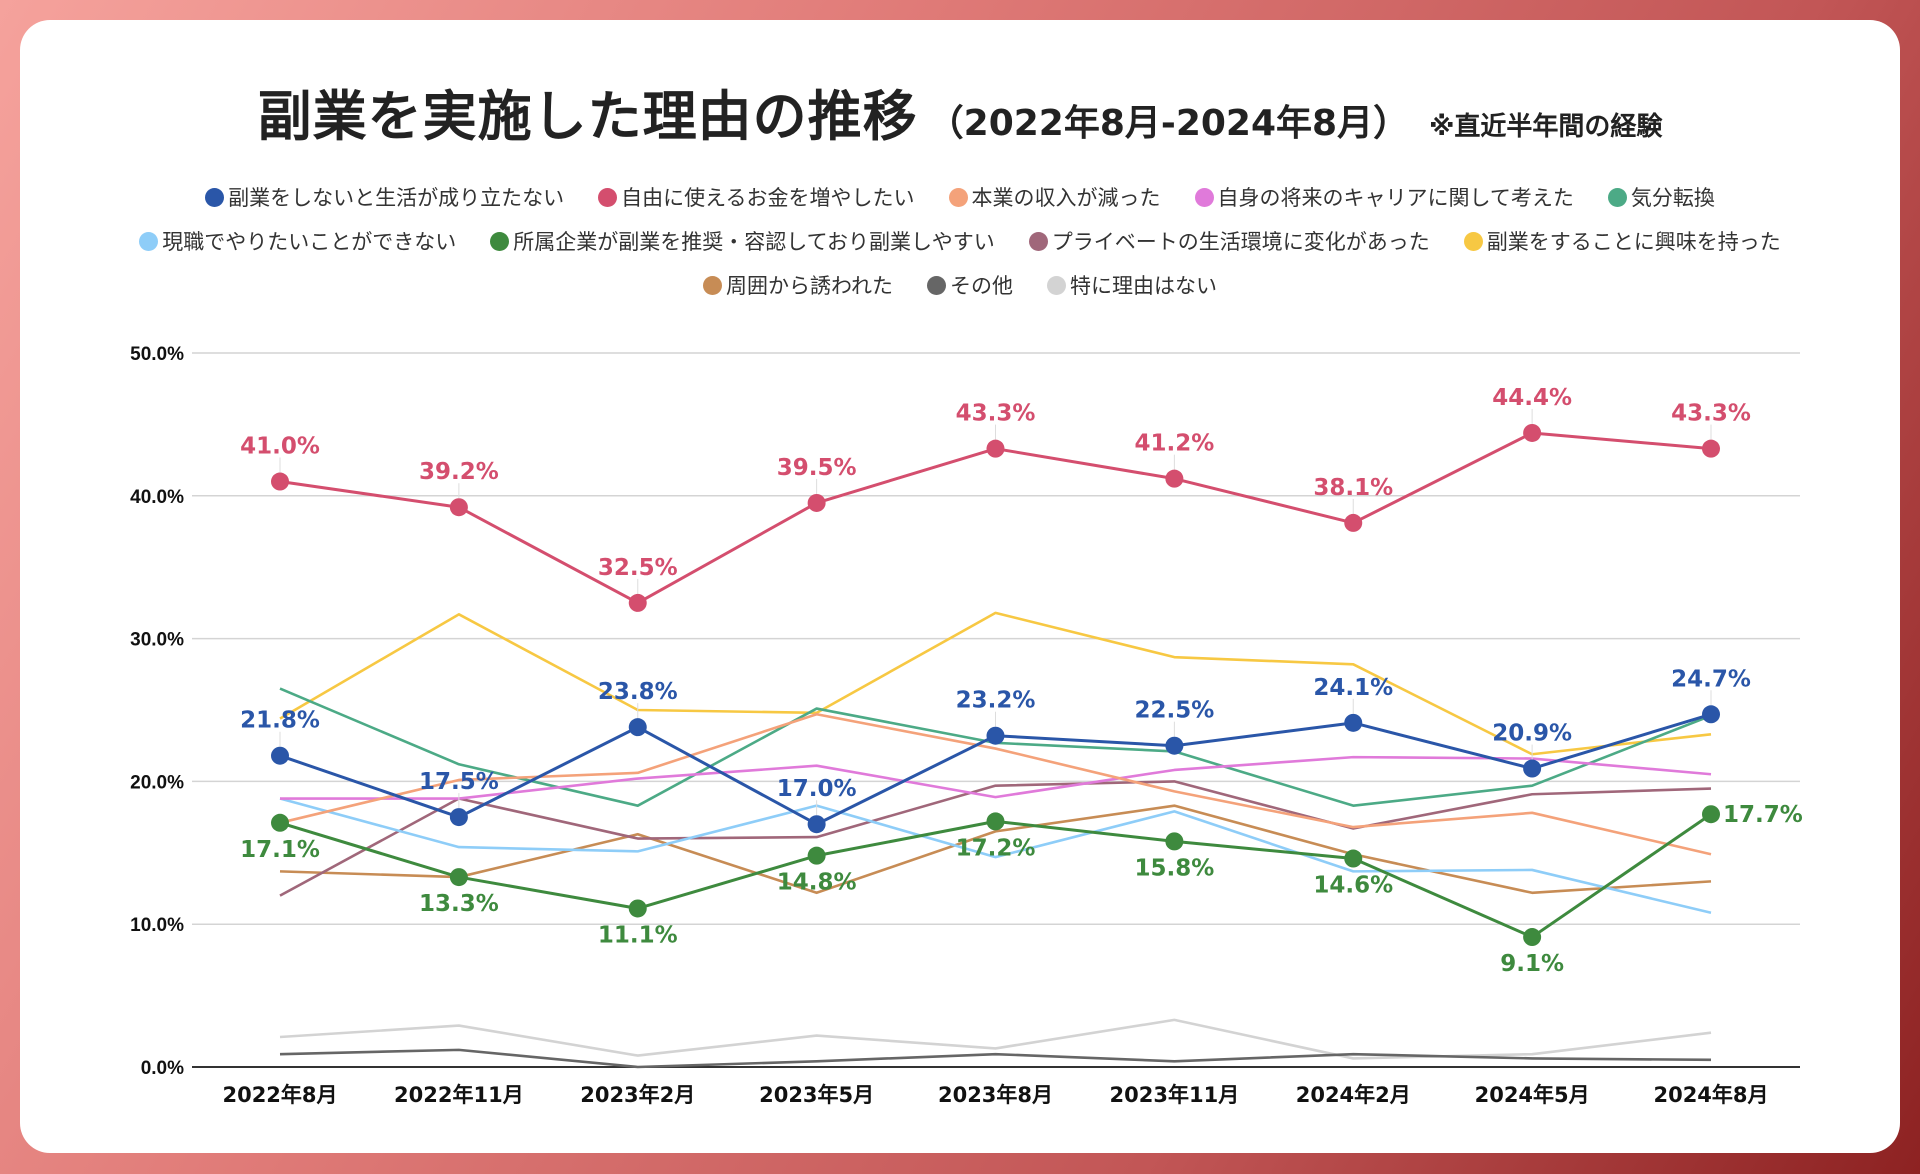  What do you see at coordinates (638, 692) in the screenshot?
I see `data-label: 23.8%` at bounding box center [638, 692].